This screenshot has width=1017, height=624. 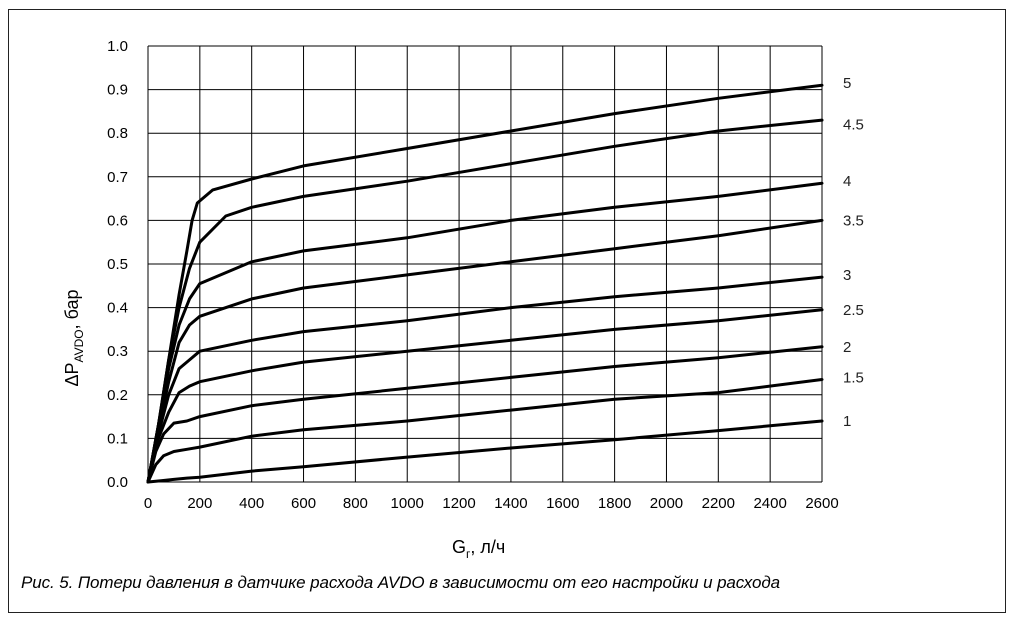 What do you see at coordinates (769, 503) in the screenshot?
I see `x-tick-label: 2400` at bounding box center [769, 503].